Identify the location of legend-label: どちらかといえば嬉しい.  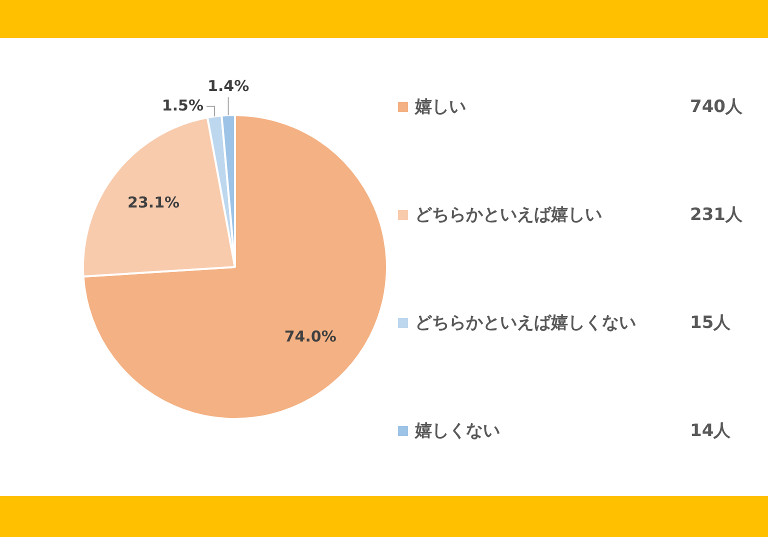
(508, 215).